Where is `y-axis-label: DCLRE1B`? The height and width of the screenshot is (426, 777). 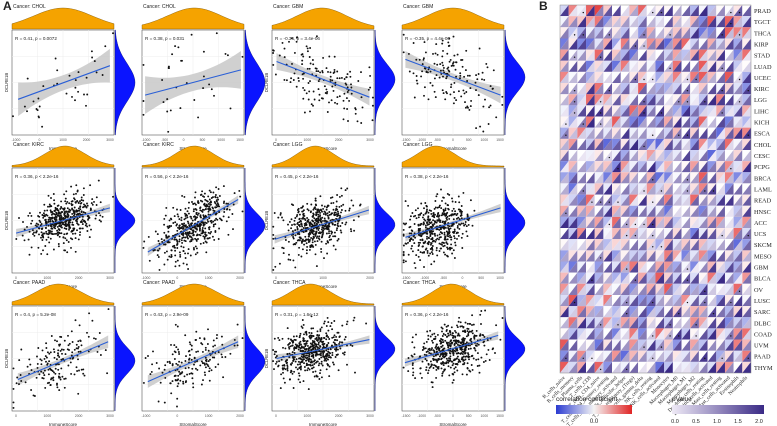
y-axis-label: DCLRE1B is located at coordinates (266, 359).